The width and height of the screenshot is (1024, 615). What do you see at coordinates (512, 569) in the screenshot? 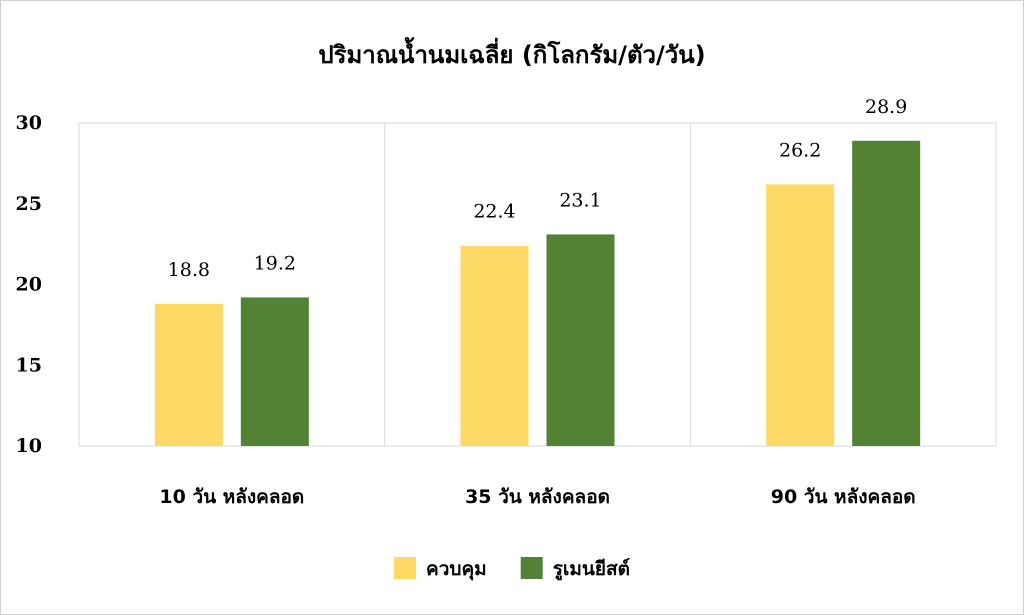
I see `legend: ควบคุม รูเมนยีสต์` at bounding box center [512, 569].